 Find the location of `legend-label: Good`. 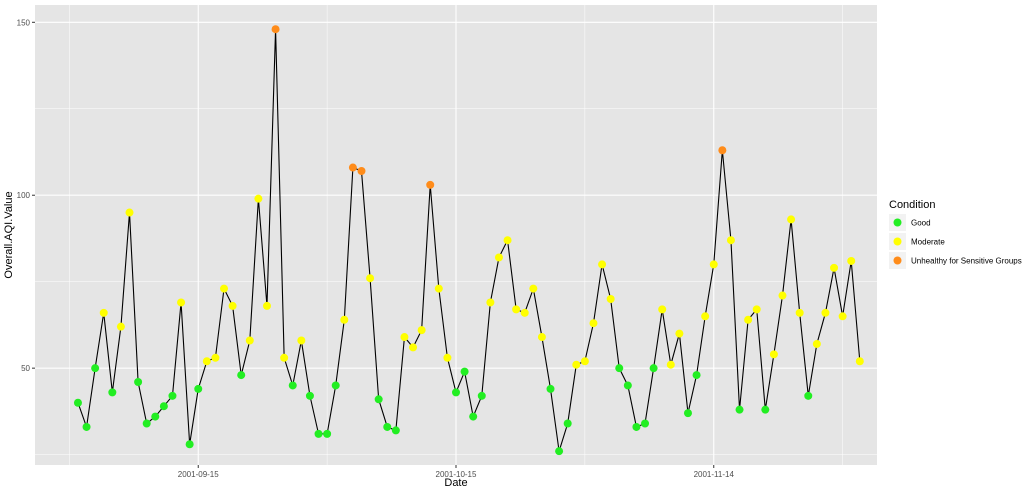

legend-label: Good is located at coordinates (921, 223).